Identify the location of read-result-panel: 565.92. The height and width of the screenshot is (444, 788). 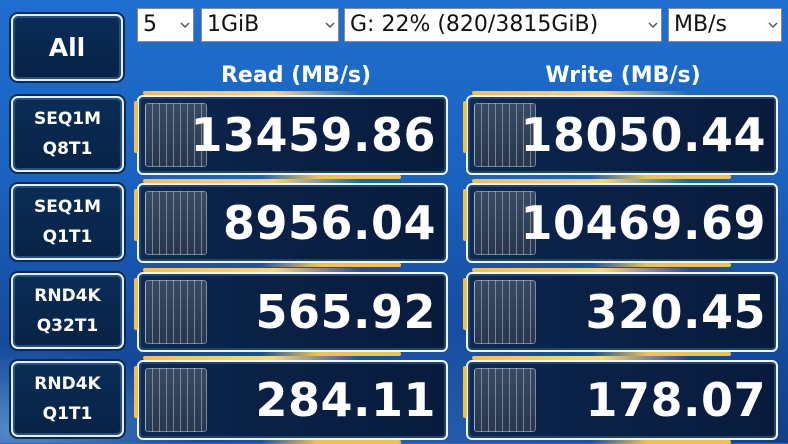
(291, 312).